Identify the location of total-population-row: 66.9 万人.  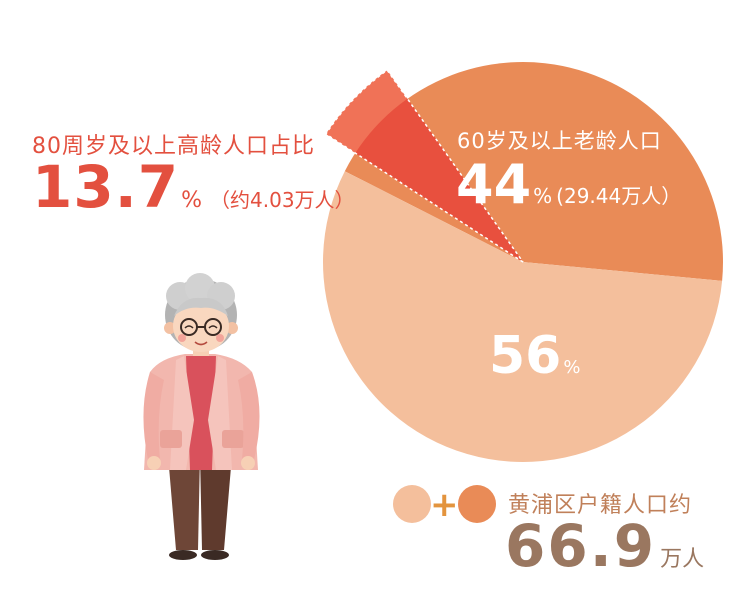
(604, 546).